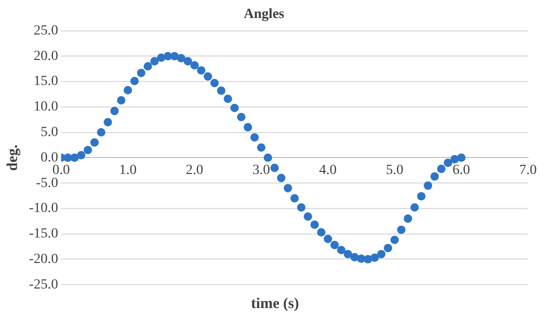 Image resolution: width=550 pixels, height=322 pixels. I want to click on y-axis-title: deg., so click(12, 157).